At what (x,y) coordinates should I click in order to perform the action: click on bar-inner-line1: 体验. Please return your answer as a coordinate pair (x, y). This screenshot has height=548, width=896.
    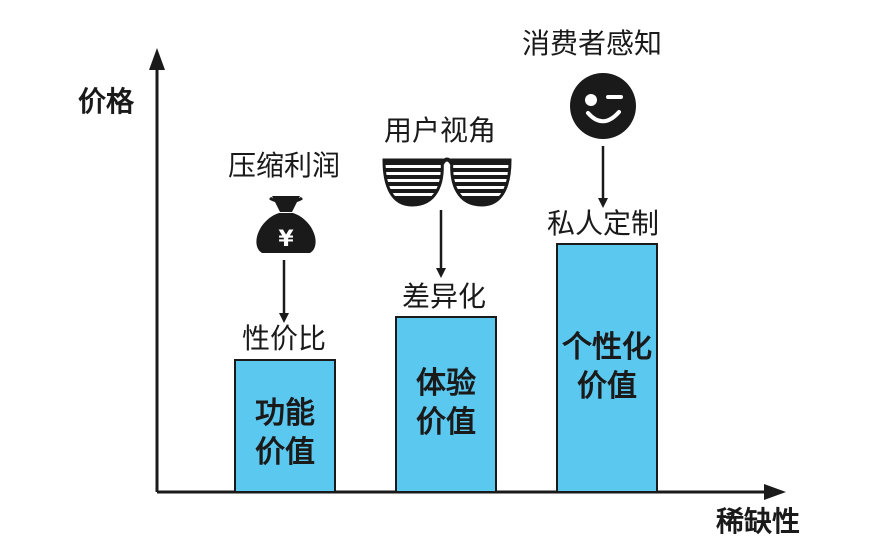
    Looking at the image, I should click on (446, 383).